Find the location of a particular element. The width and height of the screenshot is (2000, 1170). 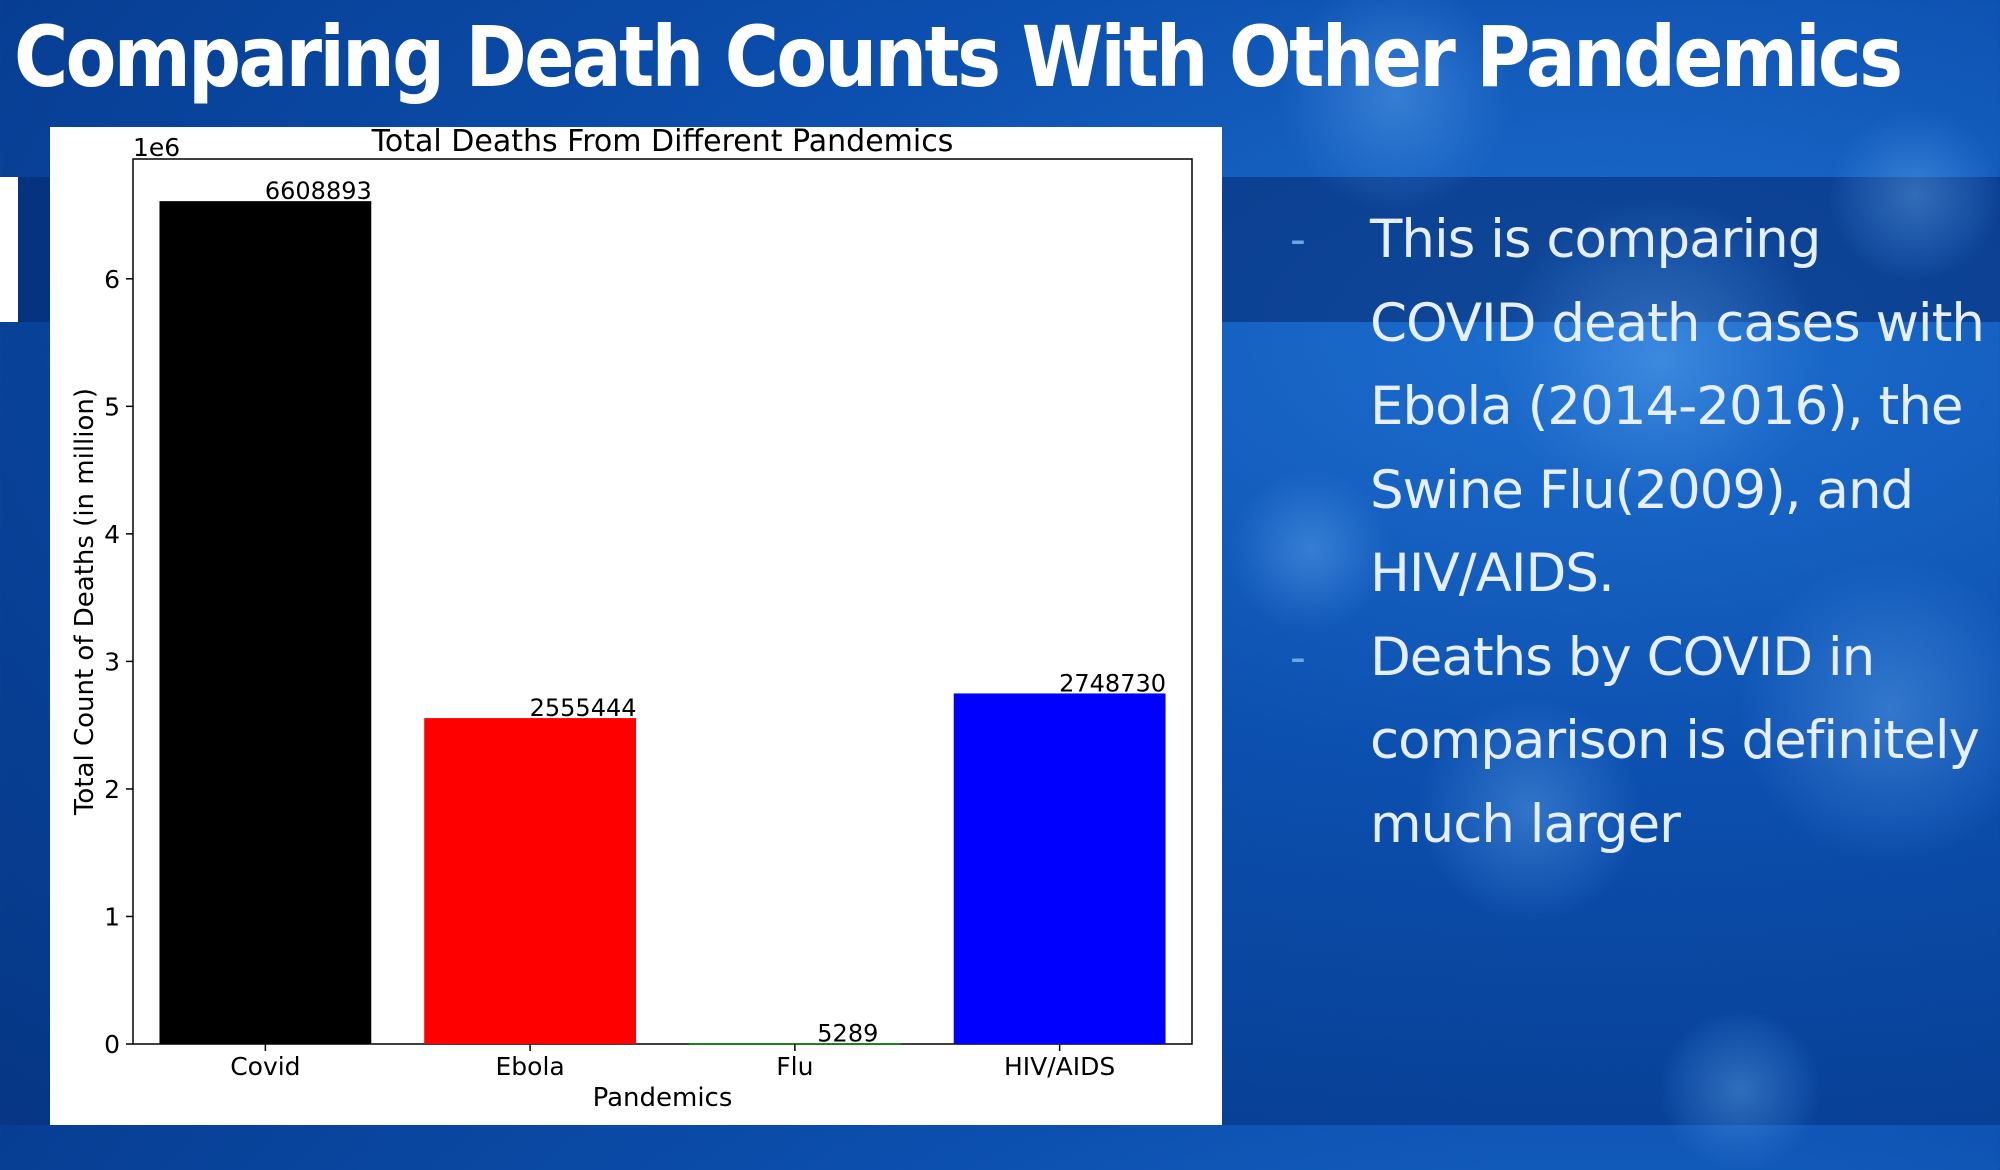

y-tick-label: 1 is located at coordinates (112, 916).